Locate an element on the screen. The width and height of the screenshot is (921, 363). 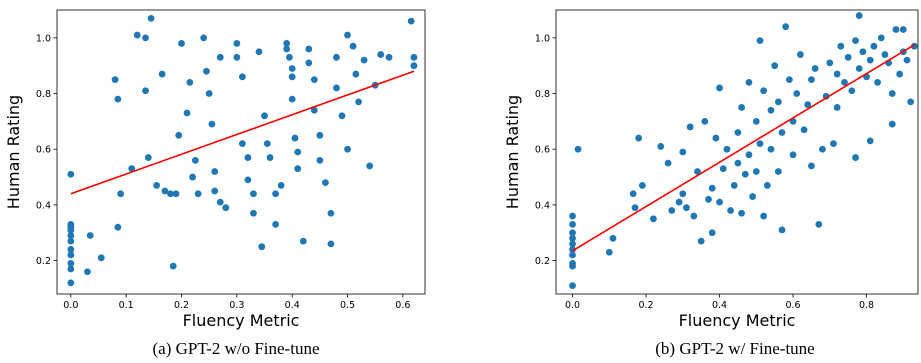
y-tick-label: 0.8 is located at coordinates (542, 94).